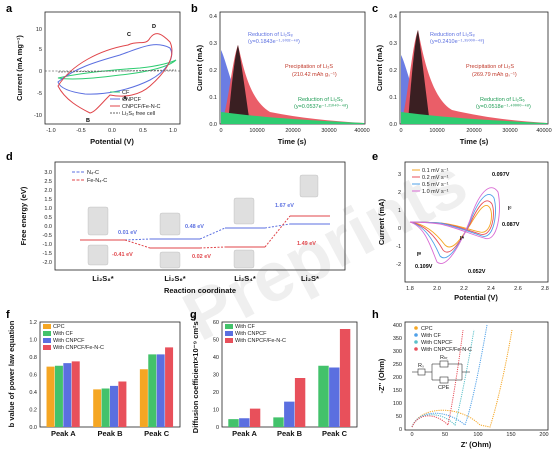 The height and width of the screenshot is (458, 554). I want to click on category-li2s4: Li₂S₄*, so click(245, 278).